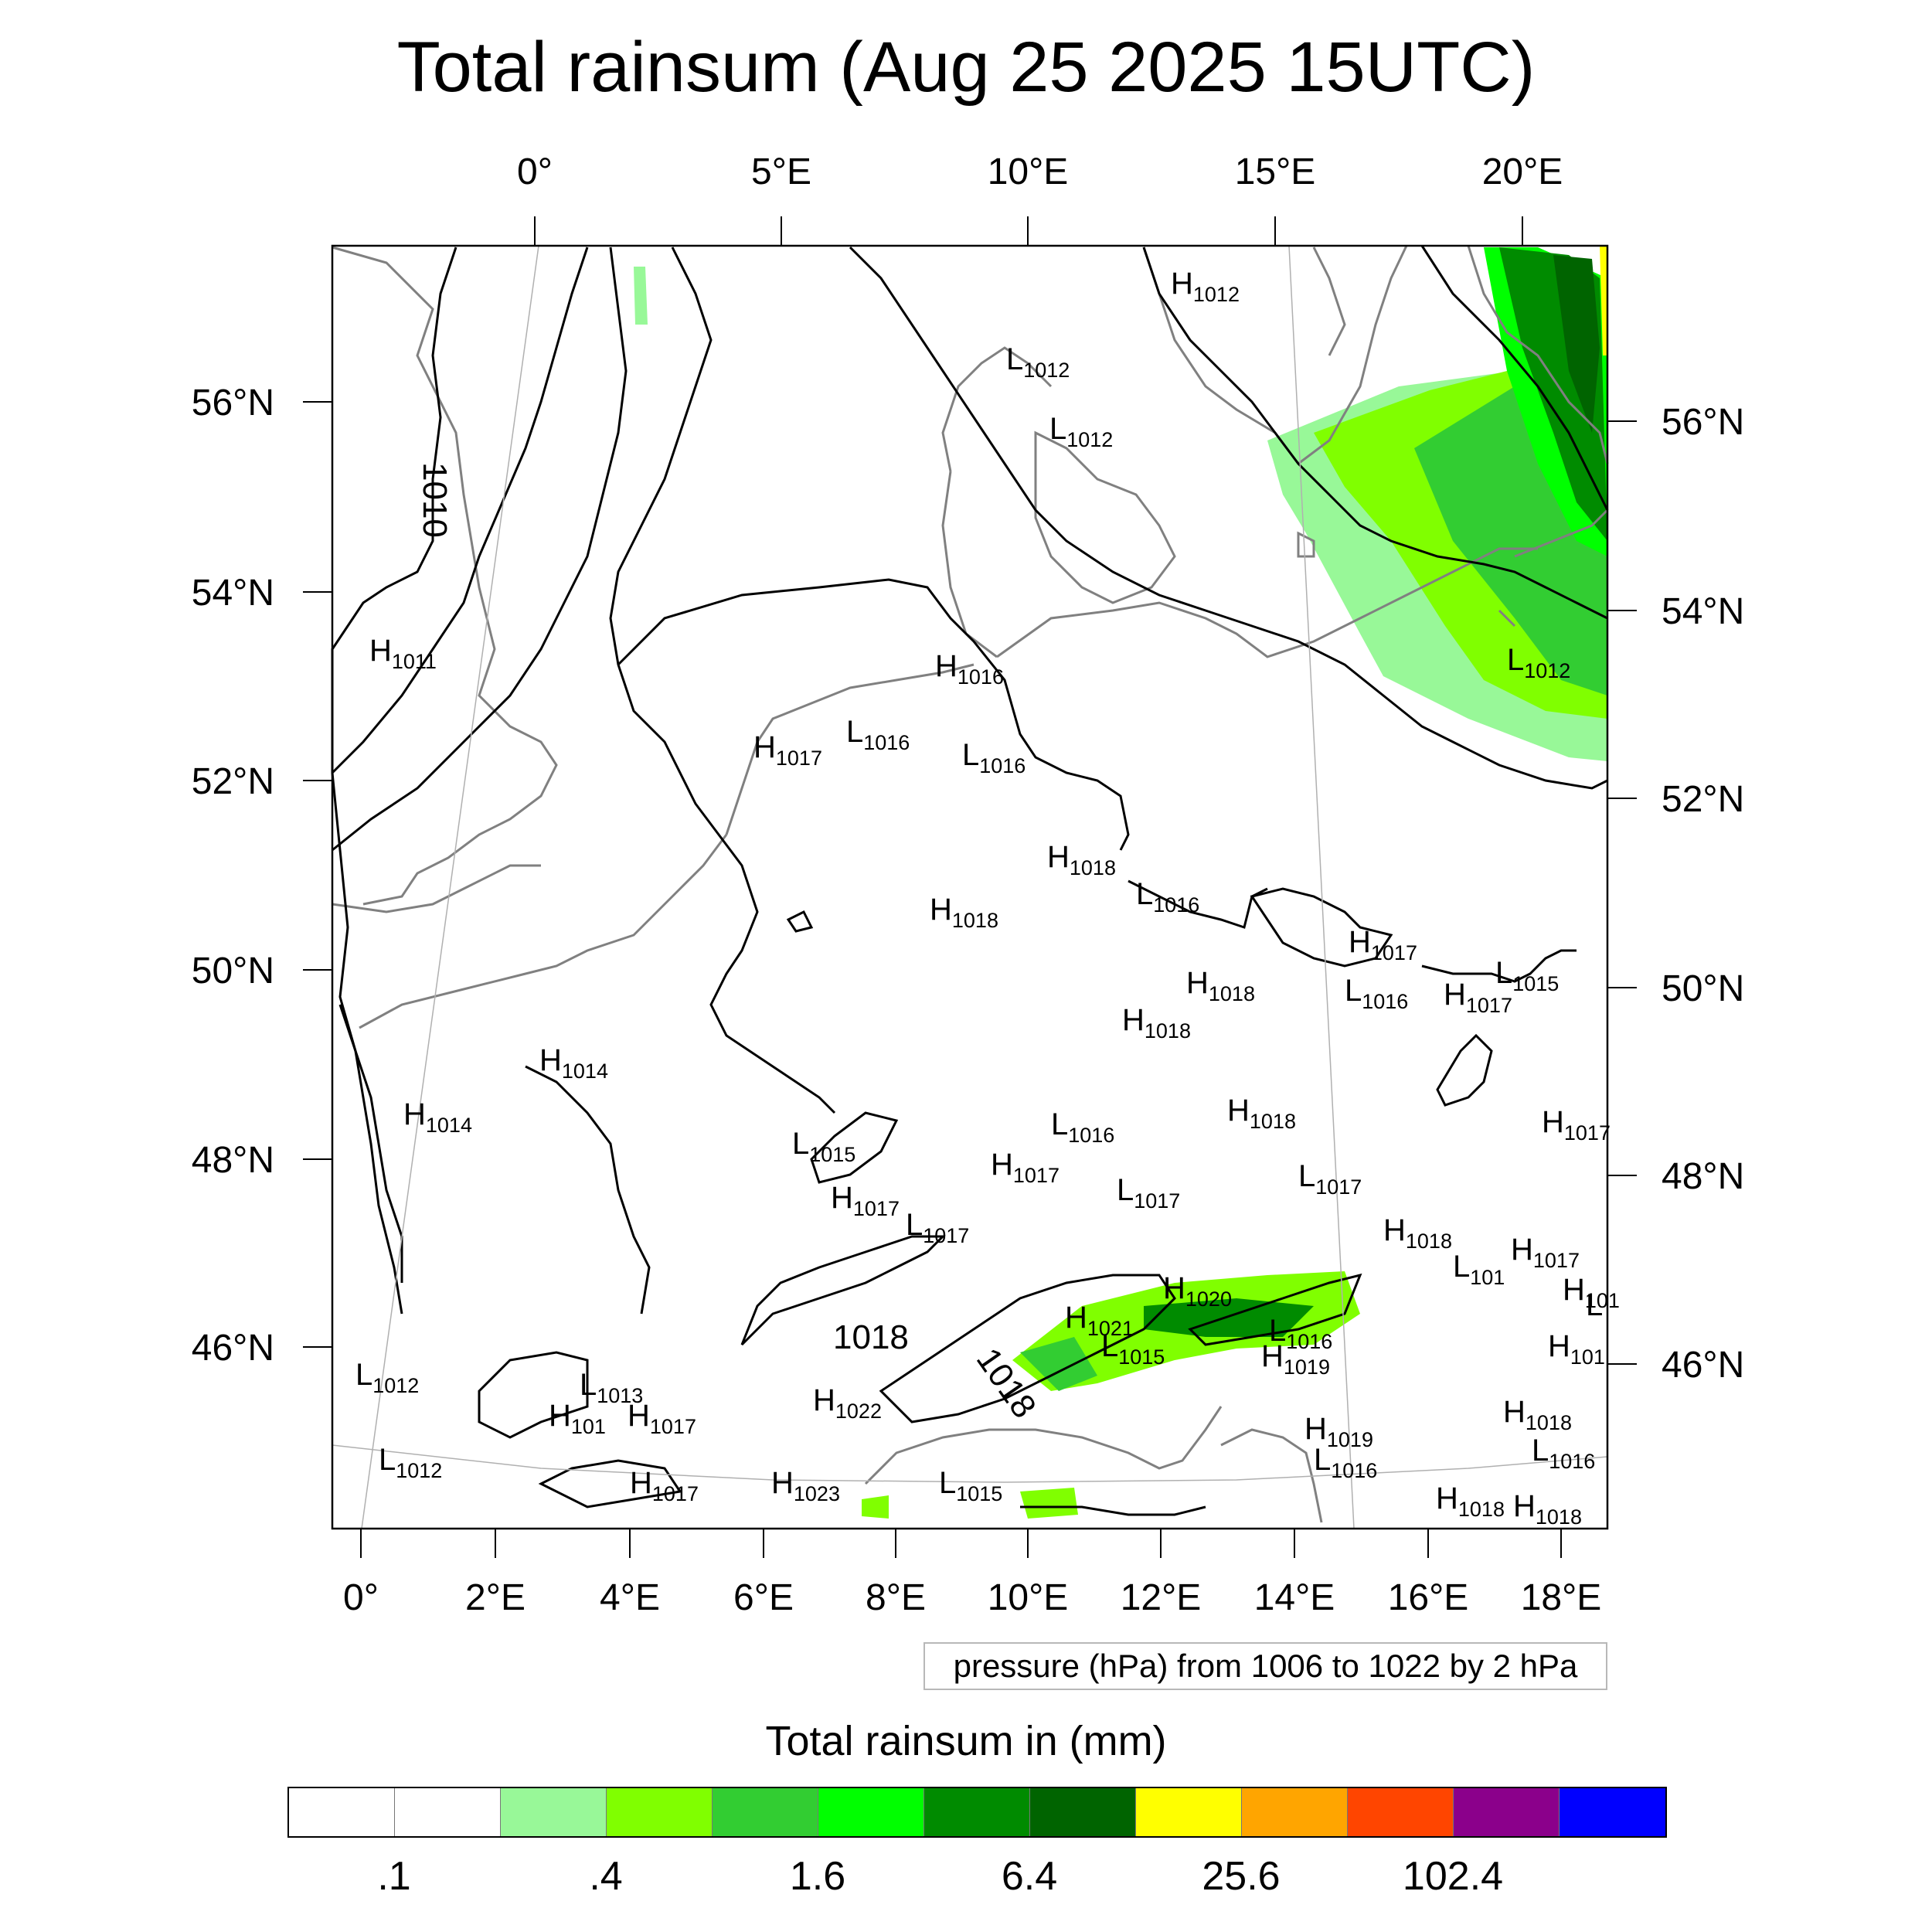 The image size is (1932, 1932). What do you see at coordinates (233, 971) in the screenshot?
I see `left-lat-label: 50°N` at bounding box center [233, 971].